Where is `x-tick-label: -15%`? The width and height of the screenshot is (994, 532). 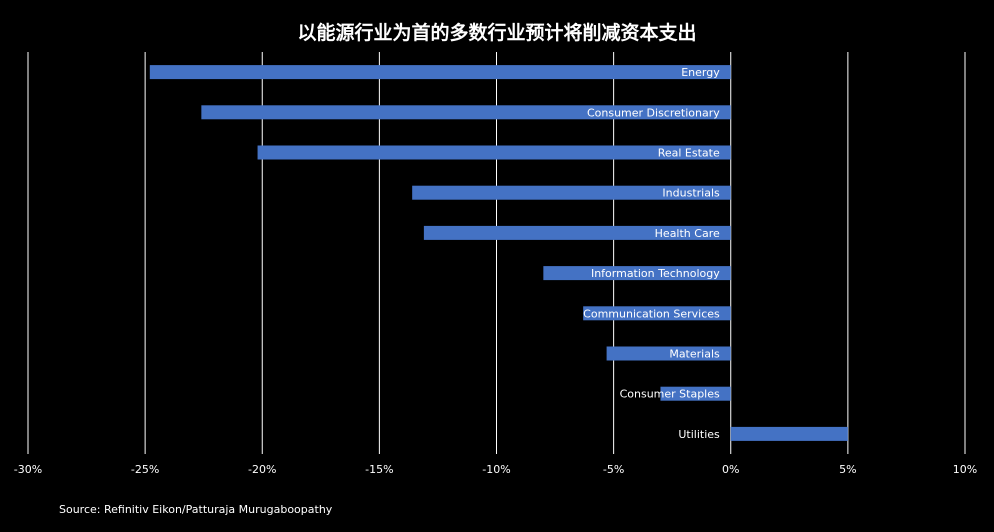
x-tick-label: -15% is located at coordinates (379, 469).